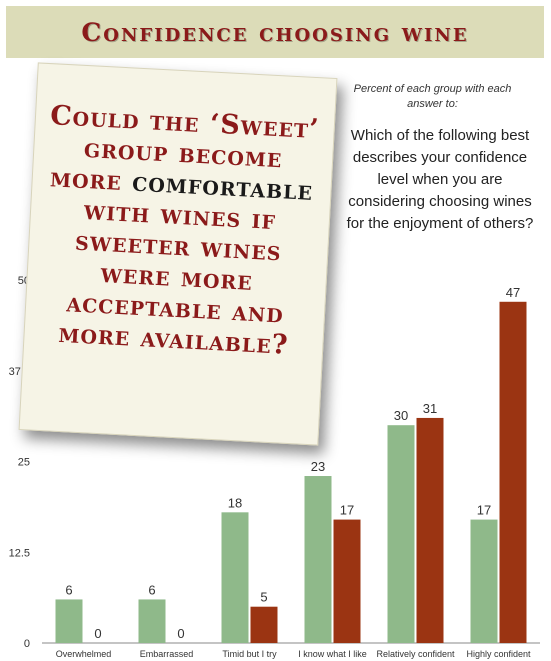 This screenshot has height=661, width=551. What do you see at coordinates (401, 415) in the screenshot?
I see `data-label: 30` at bounding box center [401, 415].